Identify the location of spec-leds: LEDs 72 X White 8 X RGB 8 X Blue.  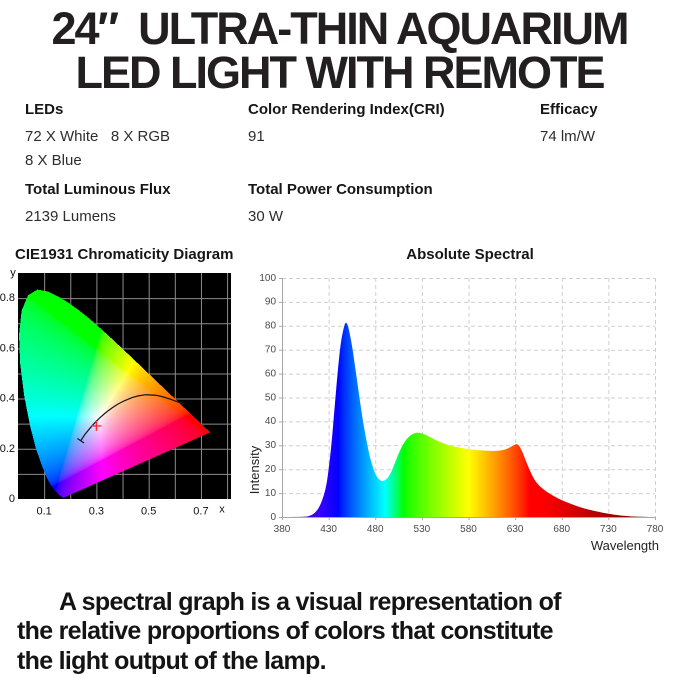
(97, 137).